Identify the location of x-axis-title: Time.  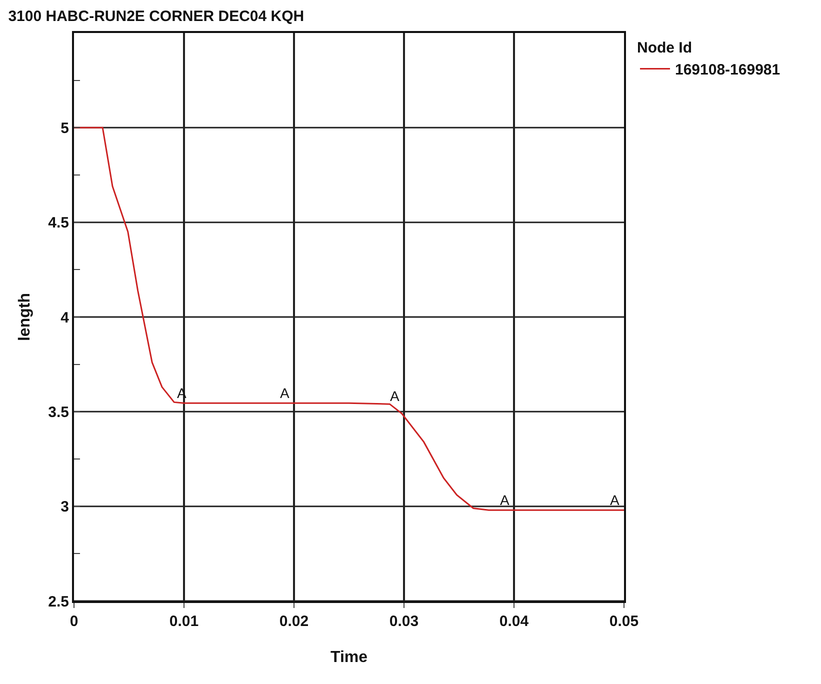
(349, 657).